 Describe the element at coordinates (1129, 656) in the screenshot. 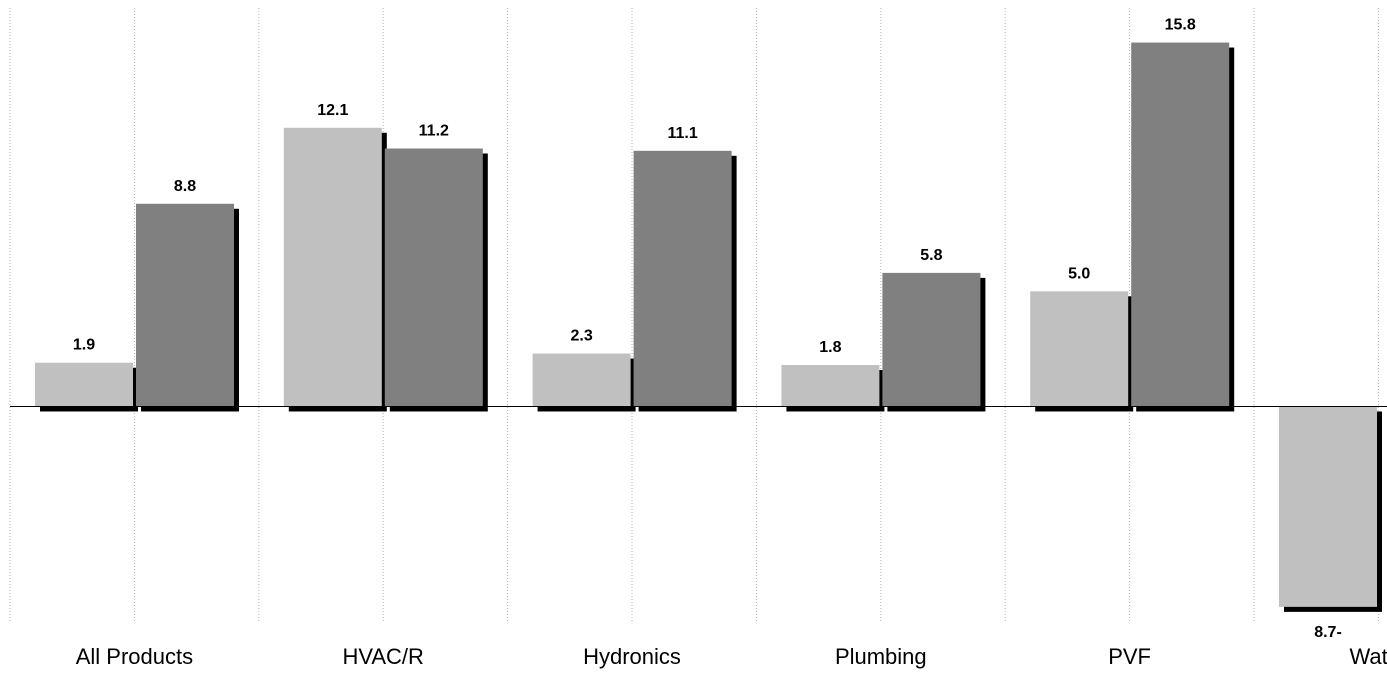

I see `category-label: PVF` at that location.